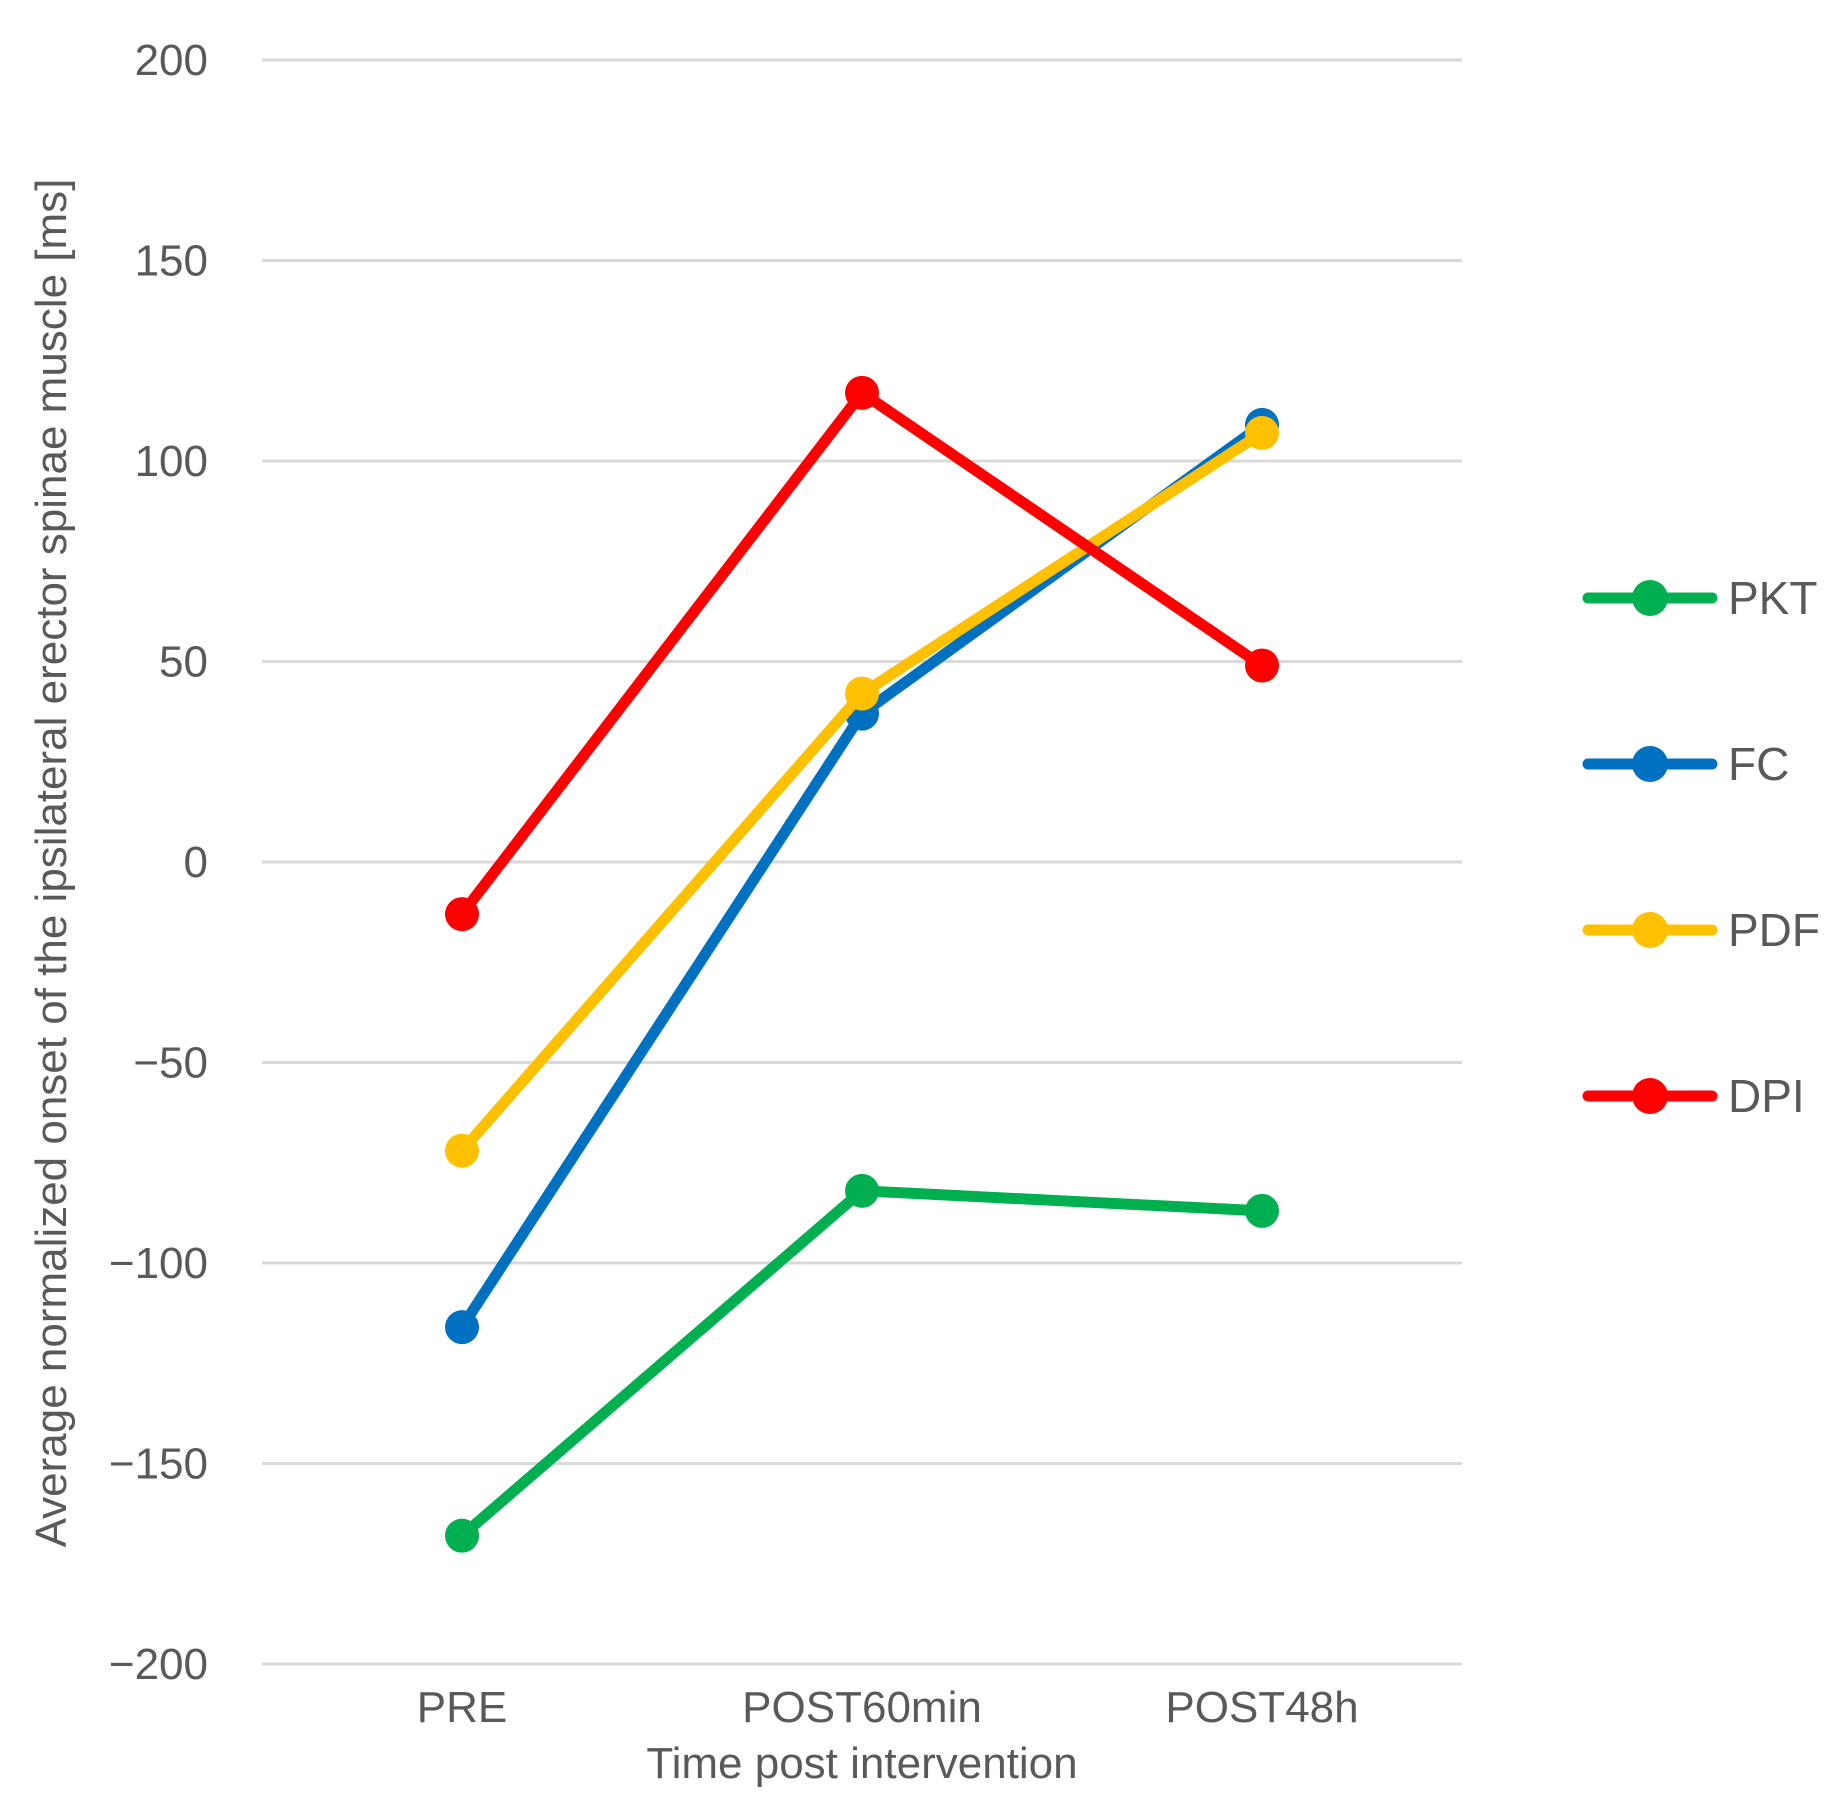  I want to click on x-tick-label: PRE, so click(462, 1707).